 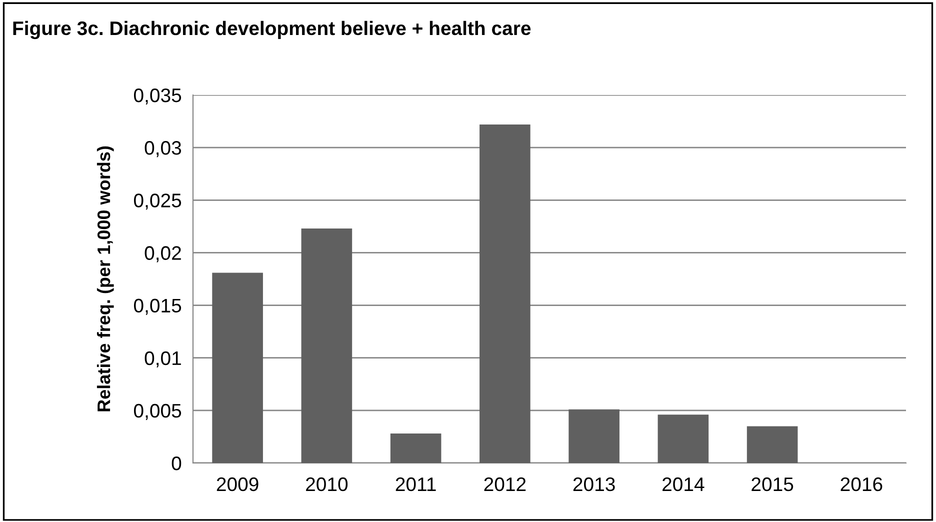 What do you see at coordinates (158, 412) in the screenshot?
I see `y-tick-label: 0,005` at bounding box center [158, 412].